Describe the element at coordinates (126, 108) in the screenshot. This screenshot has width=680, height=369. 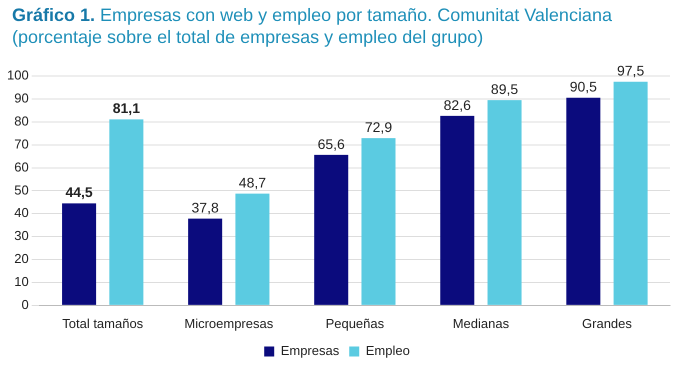
I see `data-label: 81,1` at that location.